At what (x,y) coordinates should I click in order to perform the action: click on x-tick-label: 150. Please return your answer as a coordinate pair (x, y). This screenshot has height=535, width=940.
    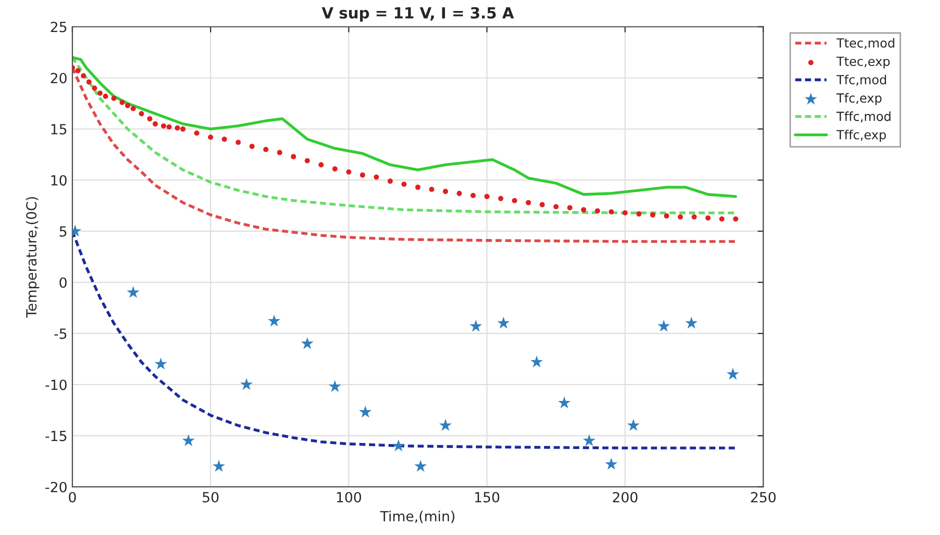
    Looking at the image, I should click on (487, 497).